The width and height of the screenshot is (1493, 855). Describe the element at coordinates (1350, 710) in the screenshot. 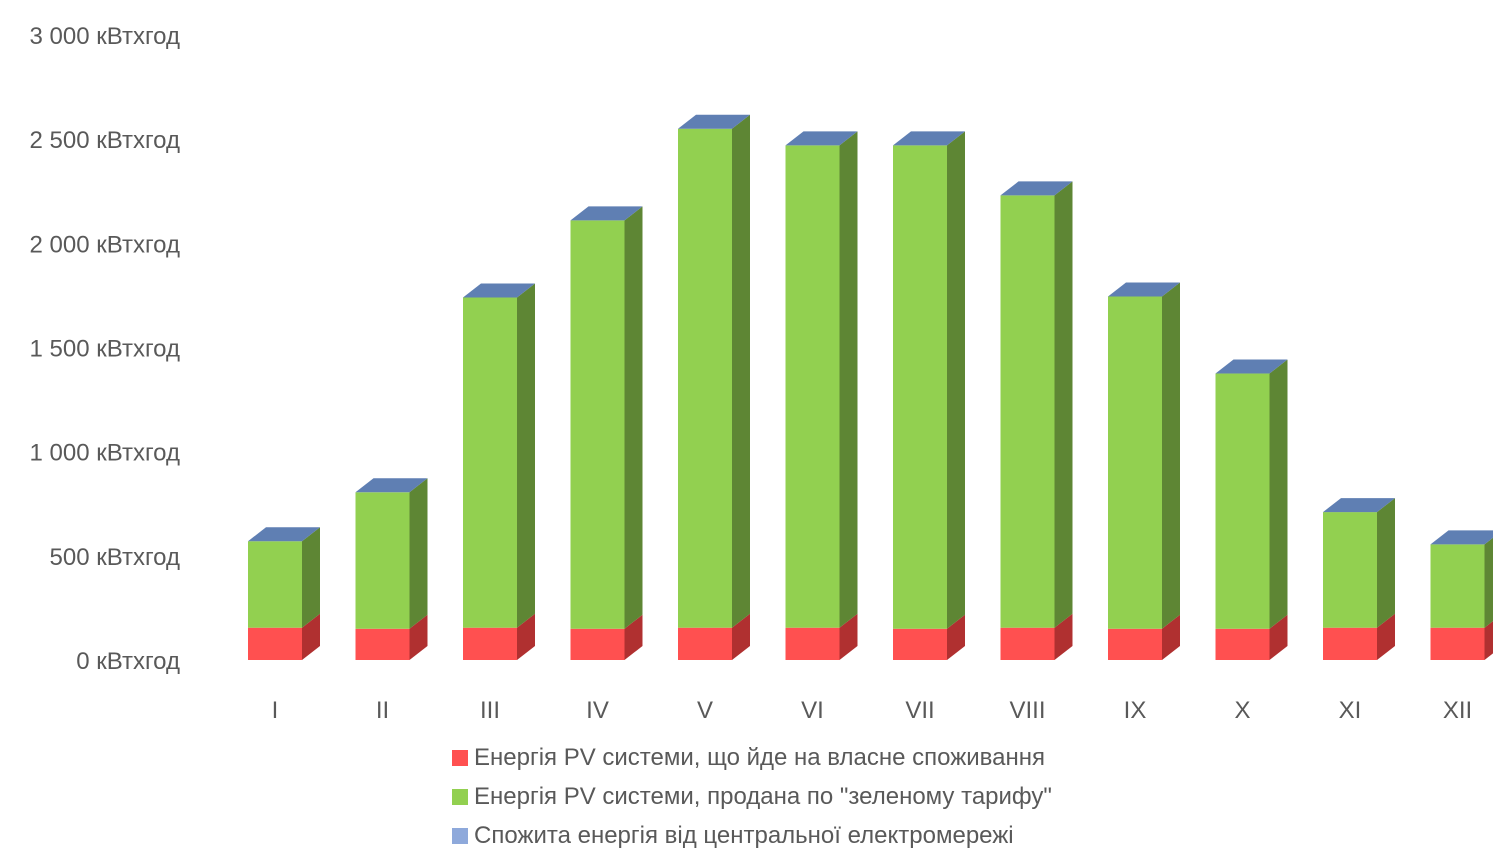

I see `x-tick-label: XI` at that location.